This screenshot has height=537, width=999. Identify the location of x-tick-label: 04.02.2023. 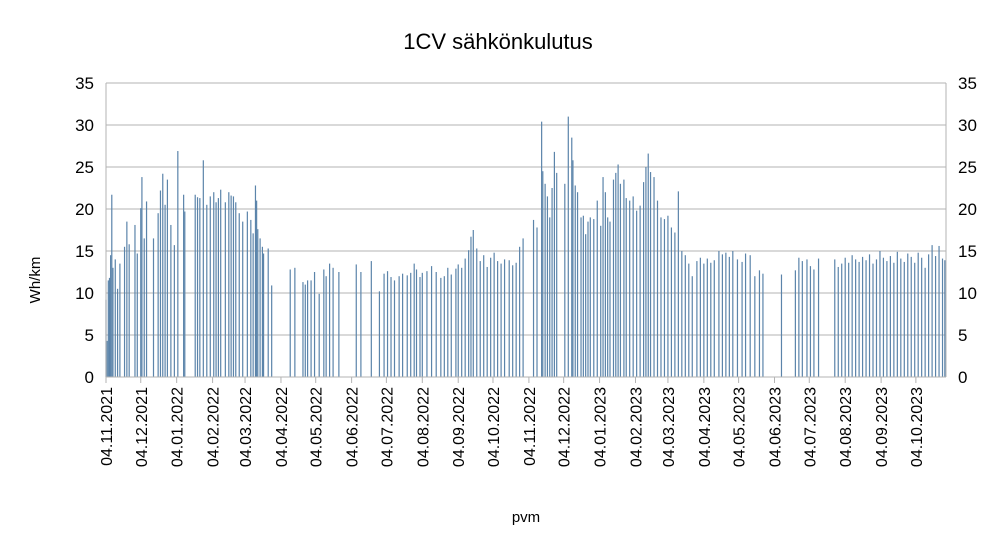
(637, 427).